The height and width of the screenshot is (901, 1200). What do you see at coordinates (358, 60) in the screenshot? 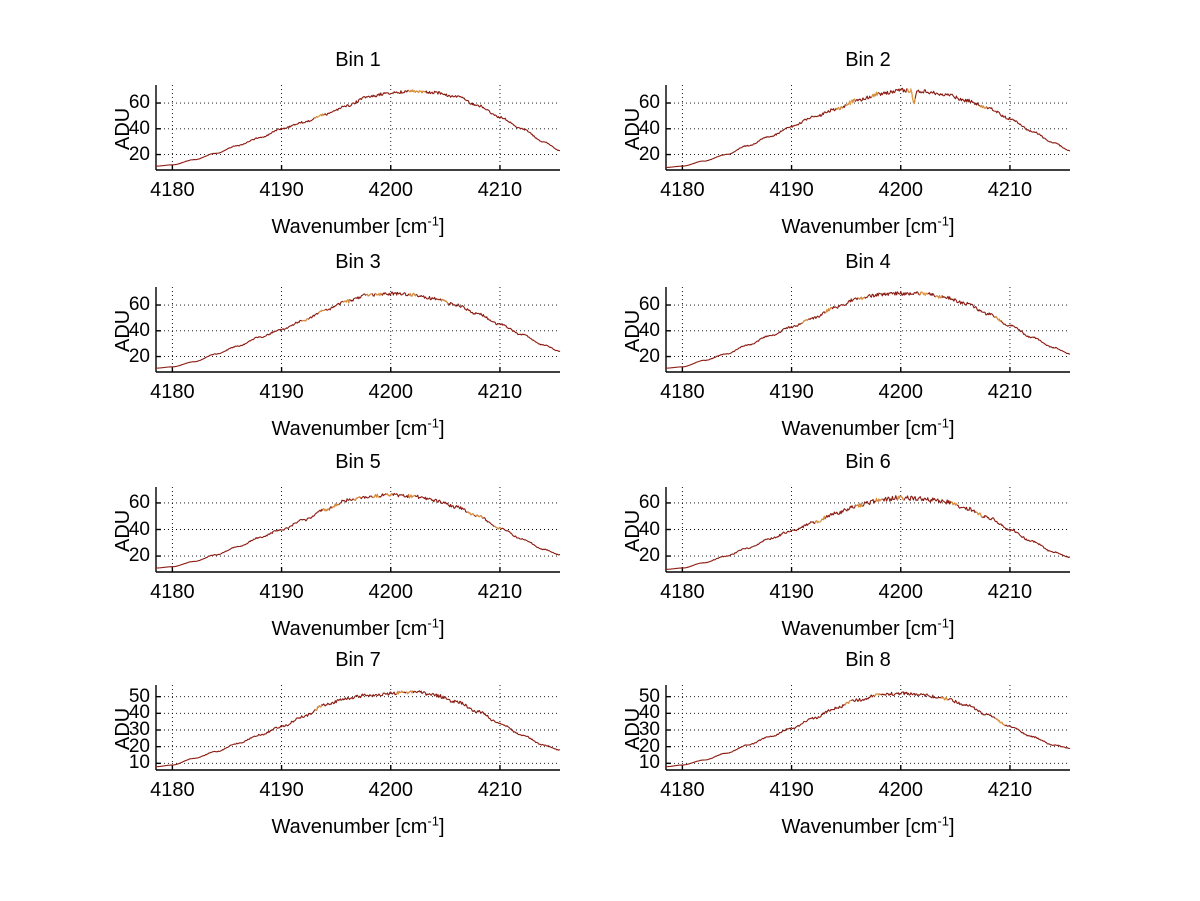
I see `subplot-title: Bin 1` at bounding box center [358, 60].